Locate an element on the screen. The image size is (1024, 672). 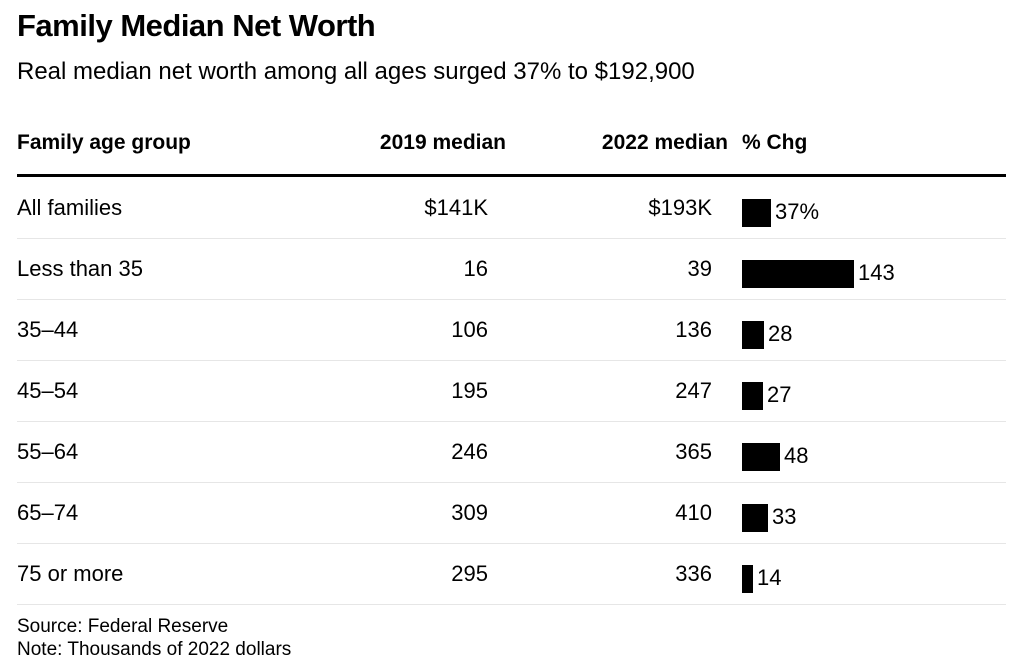
header-2022-median: 2022 median is located at coordinates (664, 142).